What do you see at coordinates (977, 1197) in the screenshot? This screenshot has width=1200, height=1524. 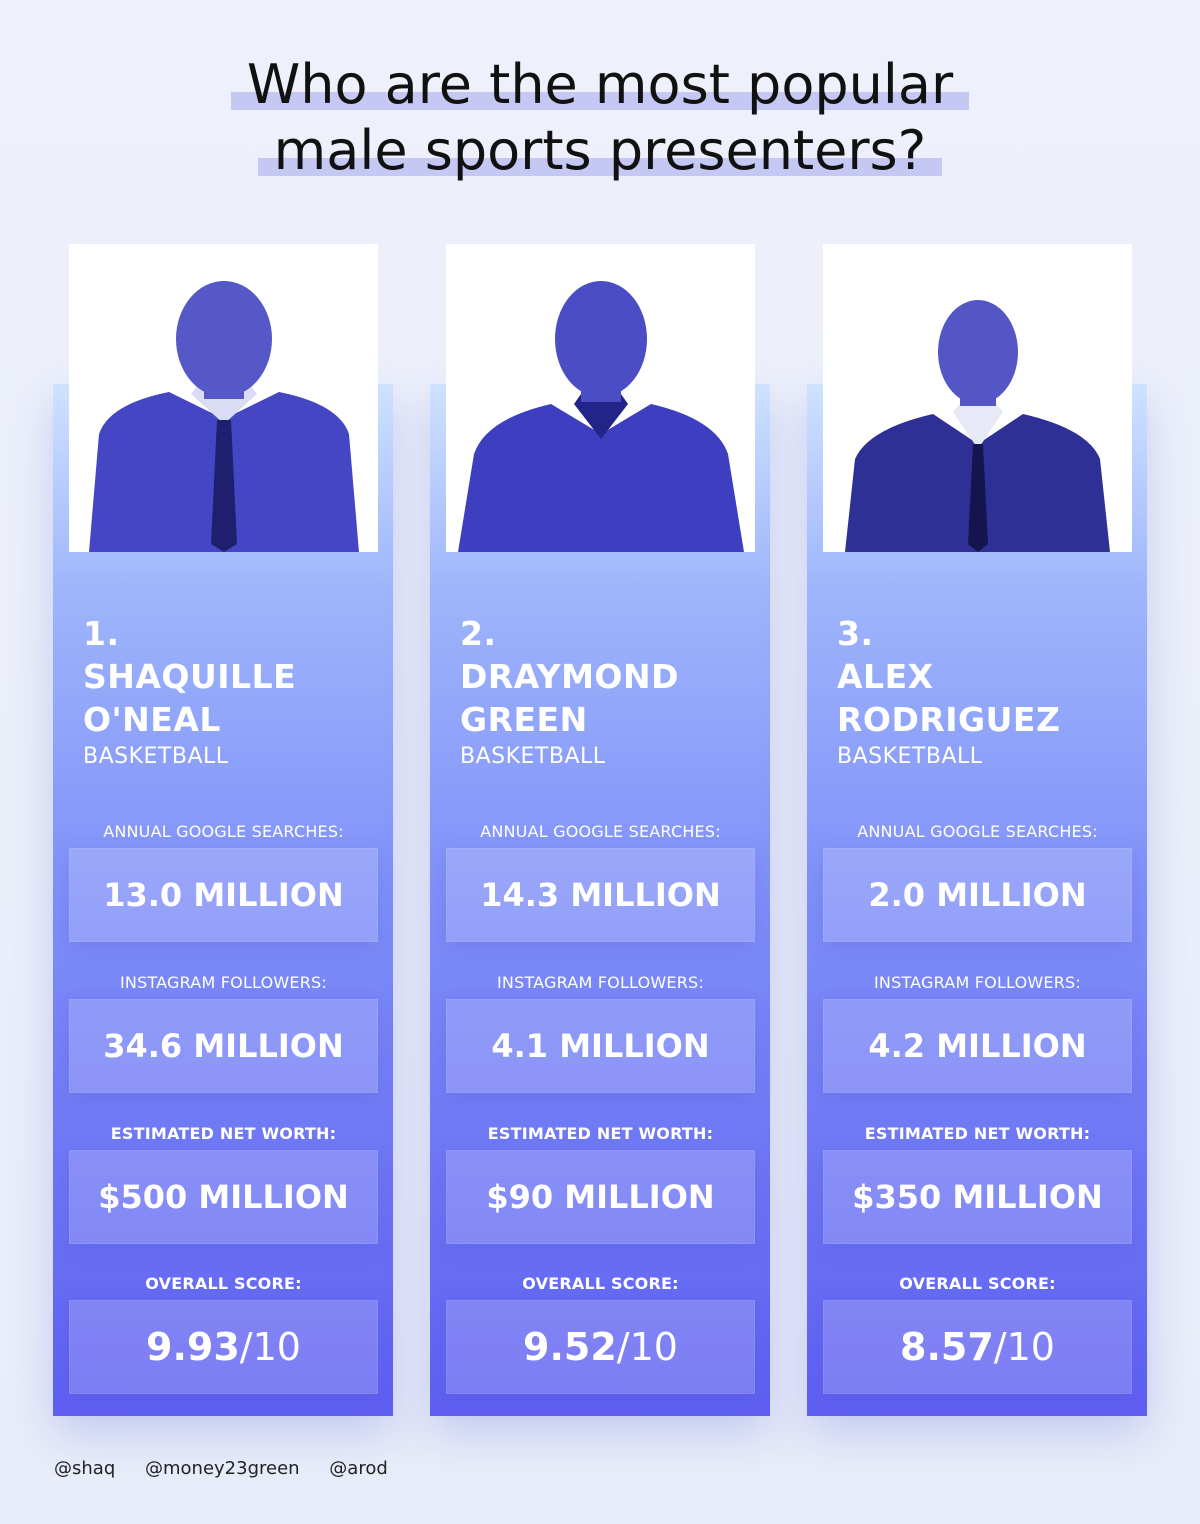 I see `networth-value: $350 MILLION` at bounding box center [977, 1197].